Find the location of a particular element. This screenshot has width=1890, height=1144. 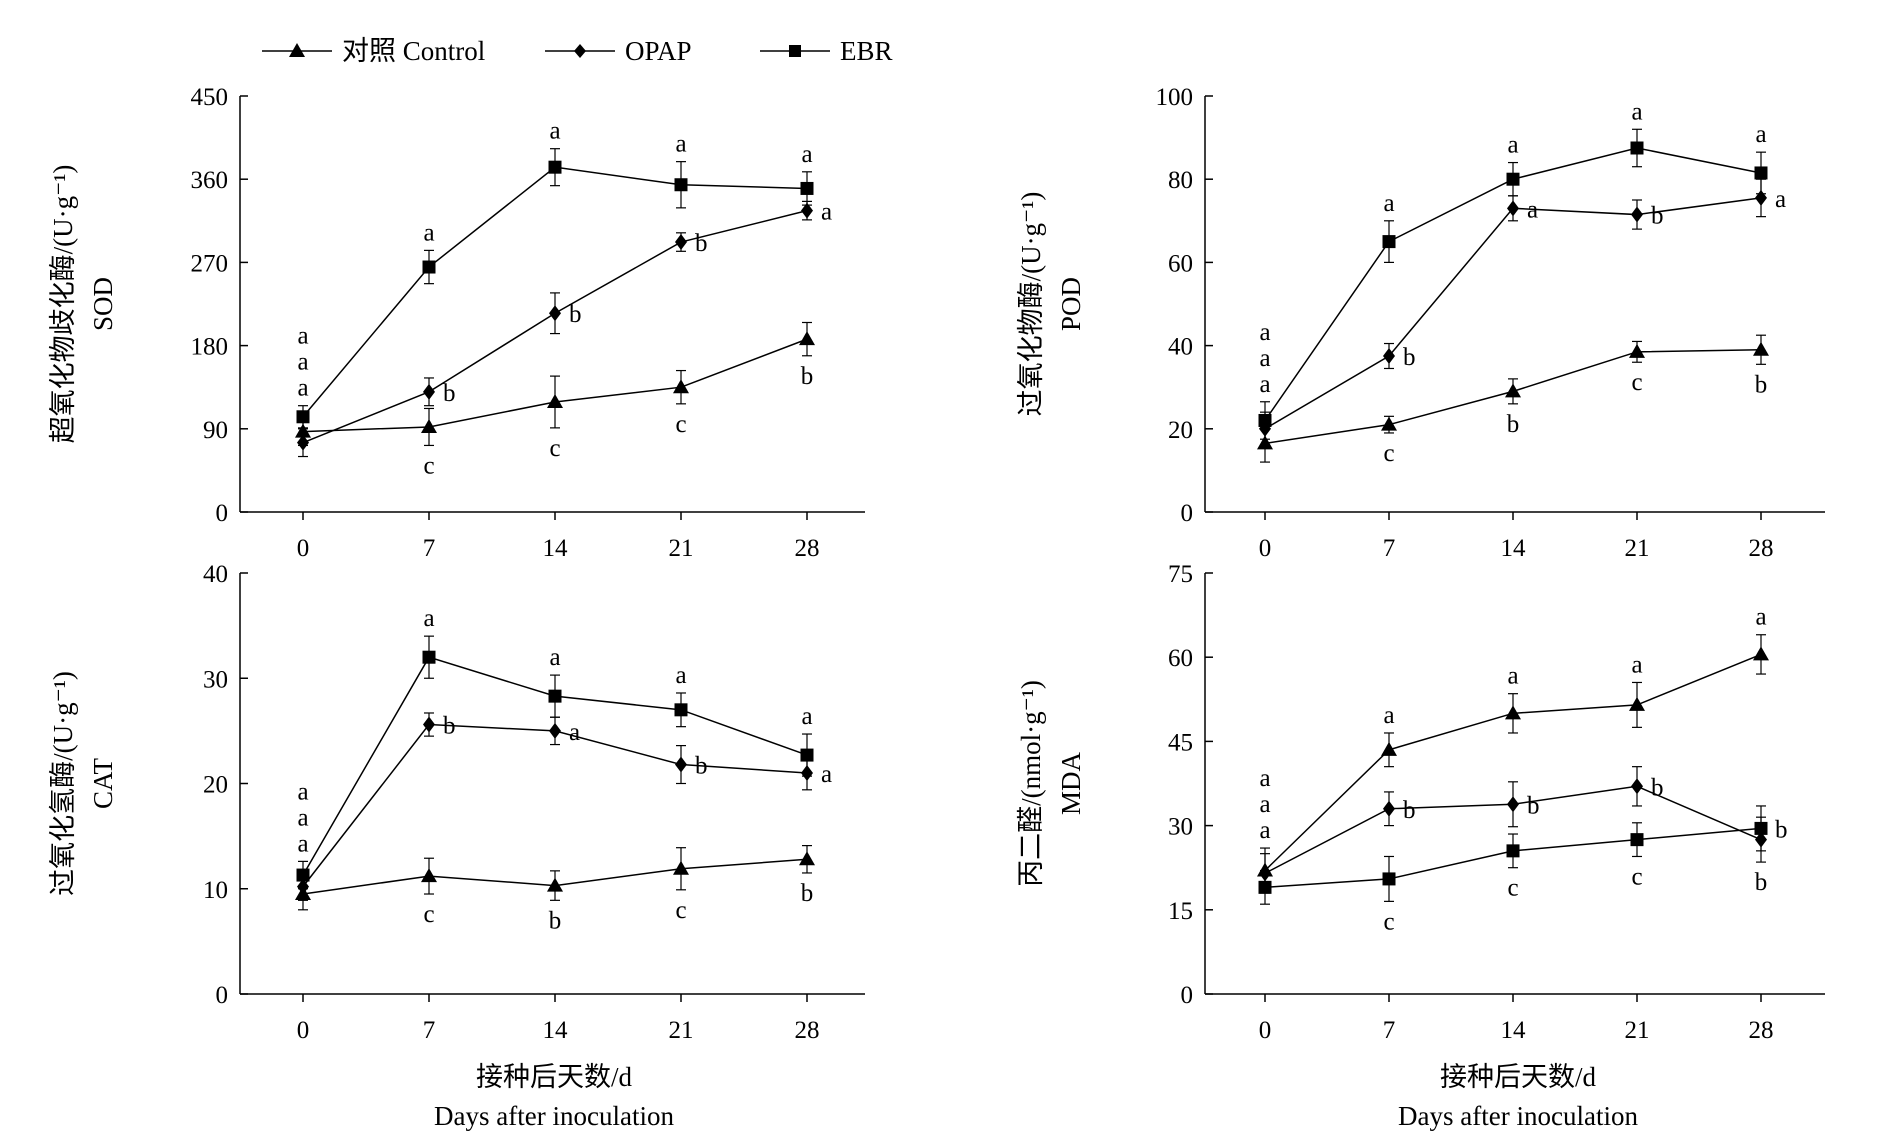

cat-opap-line is located at coordinates (555, 805).